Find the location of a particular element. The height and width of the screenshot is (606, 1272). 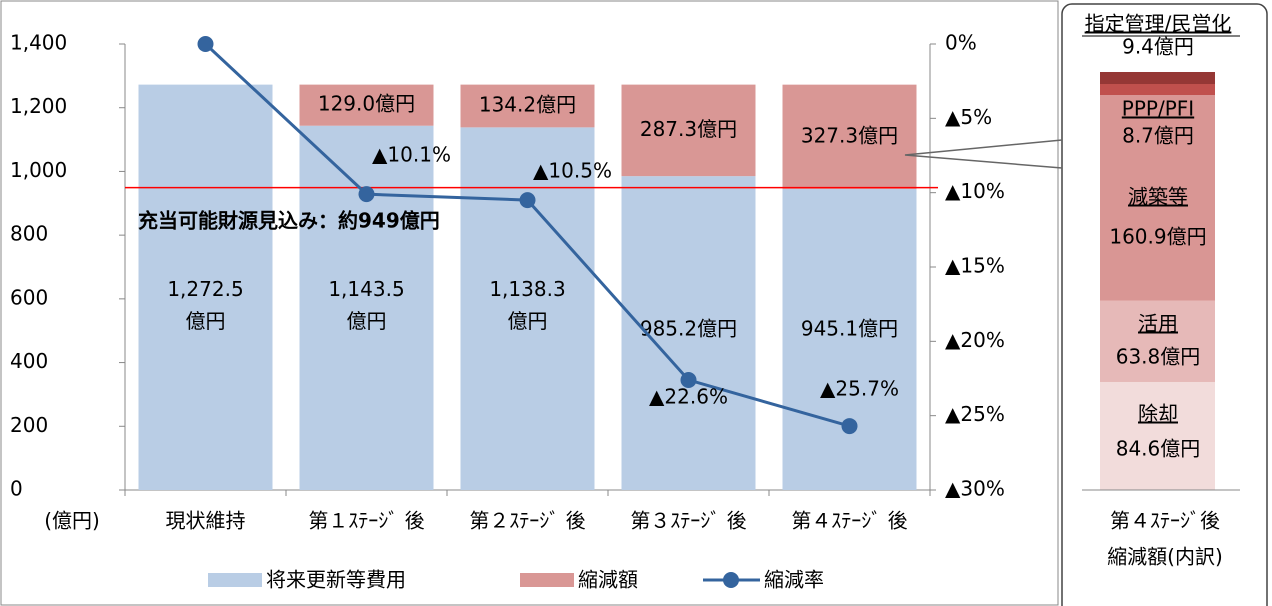

y-tick-label: 1,000 is located at coordinates (38, 170).